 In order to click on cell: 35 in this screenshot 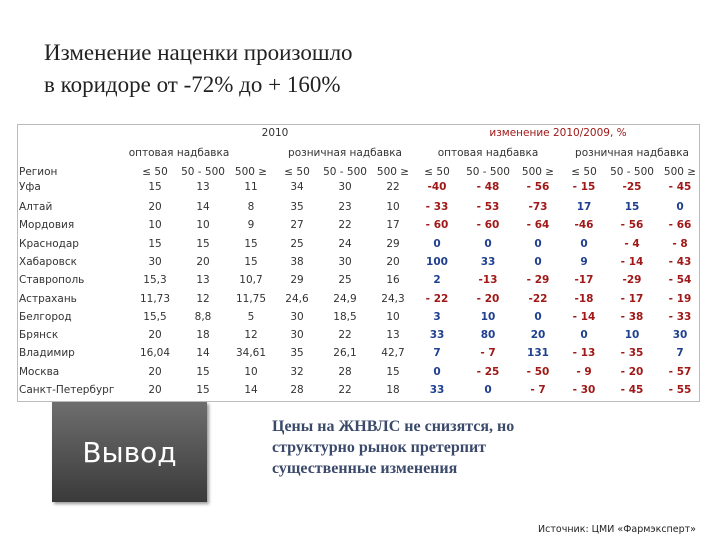, I will do `click(297, 353)`.